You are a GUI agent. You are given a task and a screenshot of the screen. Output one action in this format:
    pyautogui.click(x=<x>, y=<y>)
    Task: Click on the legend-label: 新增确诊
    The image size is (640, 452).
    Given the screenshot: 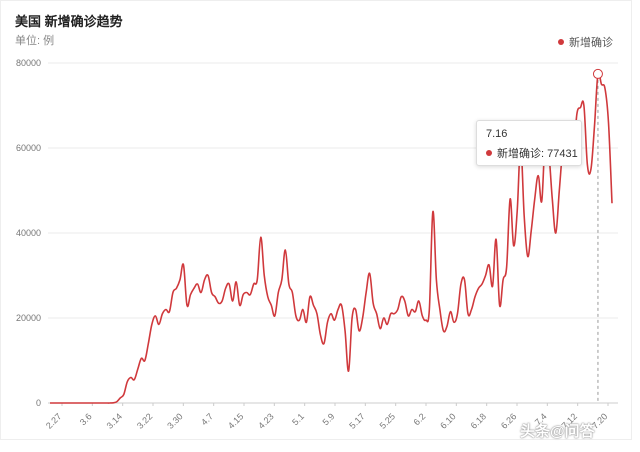 What is the action you would take?
    pyautogui.click(x=591, y=43)
    